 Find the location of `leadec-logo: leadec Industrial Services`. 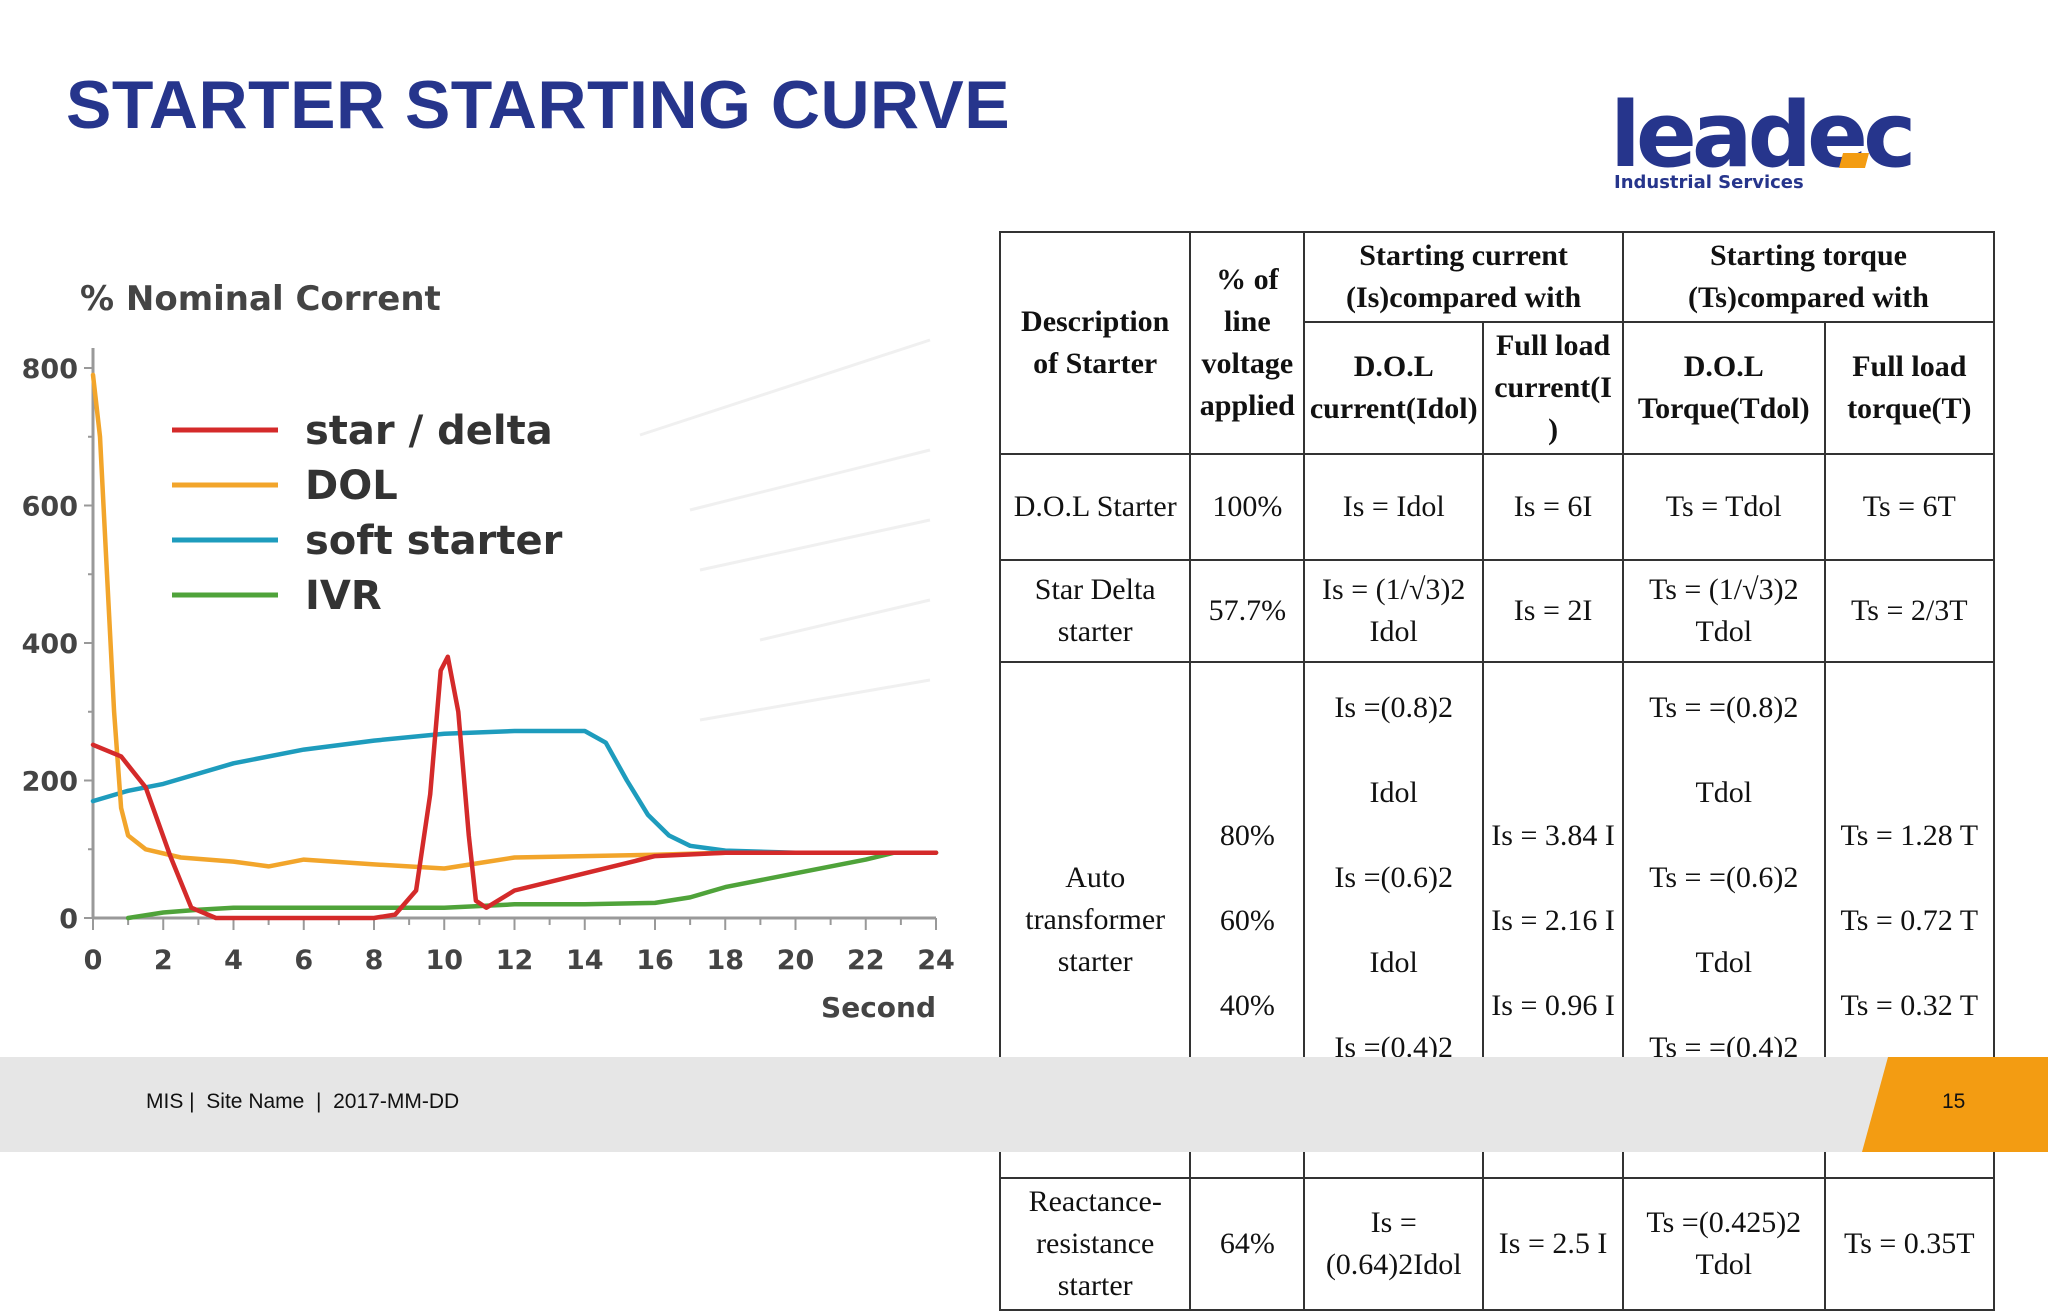

leadec-logo: leadec Industrial Services is located at coordinates (1763, 140).